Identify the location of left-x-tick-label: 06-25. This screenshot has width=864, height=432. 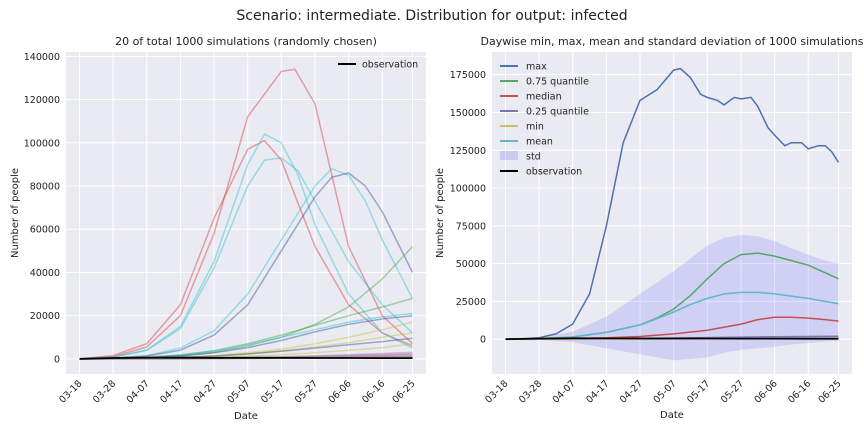
(403, 391).